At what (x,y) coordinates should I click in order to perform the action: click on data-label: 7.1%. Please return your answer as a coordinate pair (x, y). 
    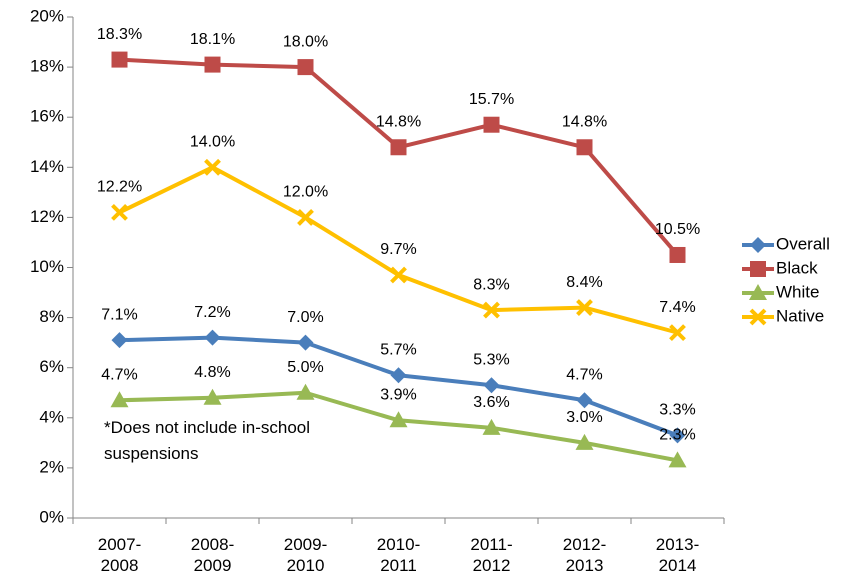
    Looking at the image, I should click on (119, 314).